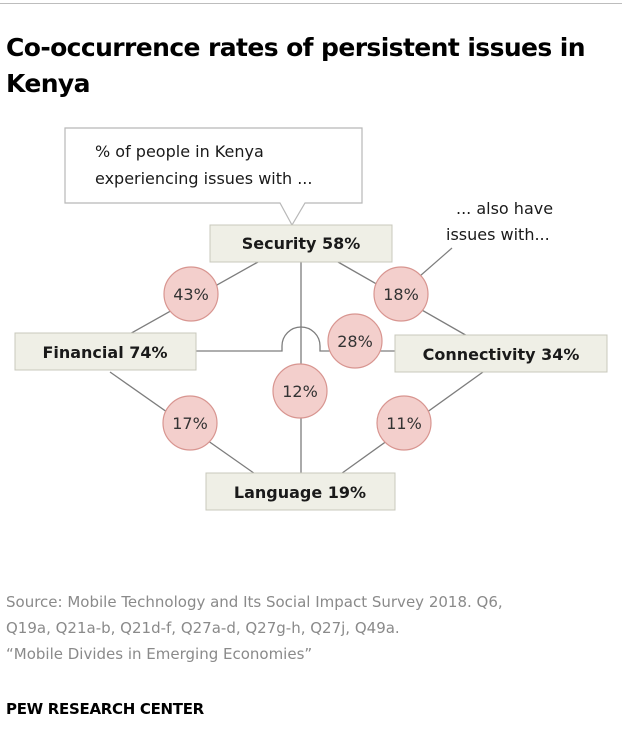 The width and height of the screenshot is (622, 756). I want to click on rate-security-connectivity-label: 18%, so click(401, 294).